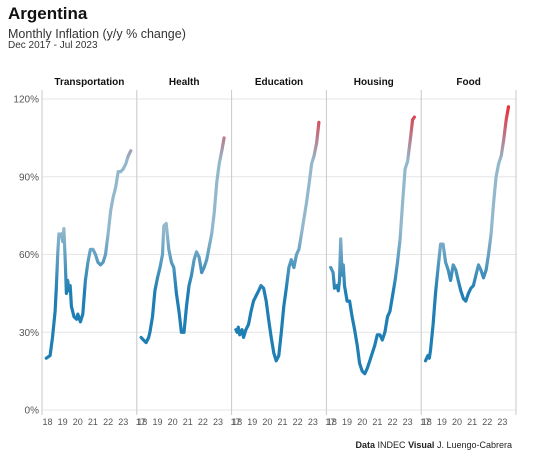 The width and height of the screenshot is (542, 460). I want to click on facet-title: Education, so click(279, 82).